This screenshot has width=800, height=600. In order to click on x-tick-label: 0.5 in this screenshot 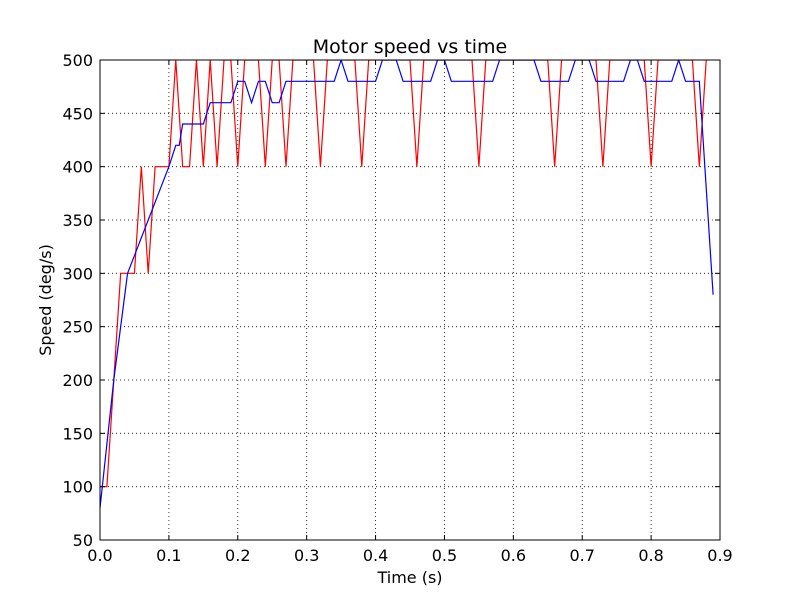, I will do `click(444, 555)`.